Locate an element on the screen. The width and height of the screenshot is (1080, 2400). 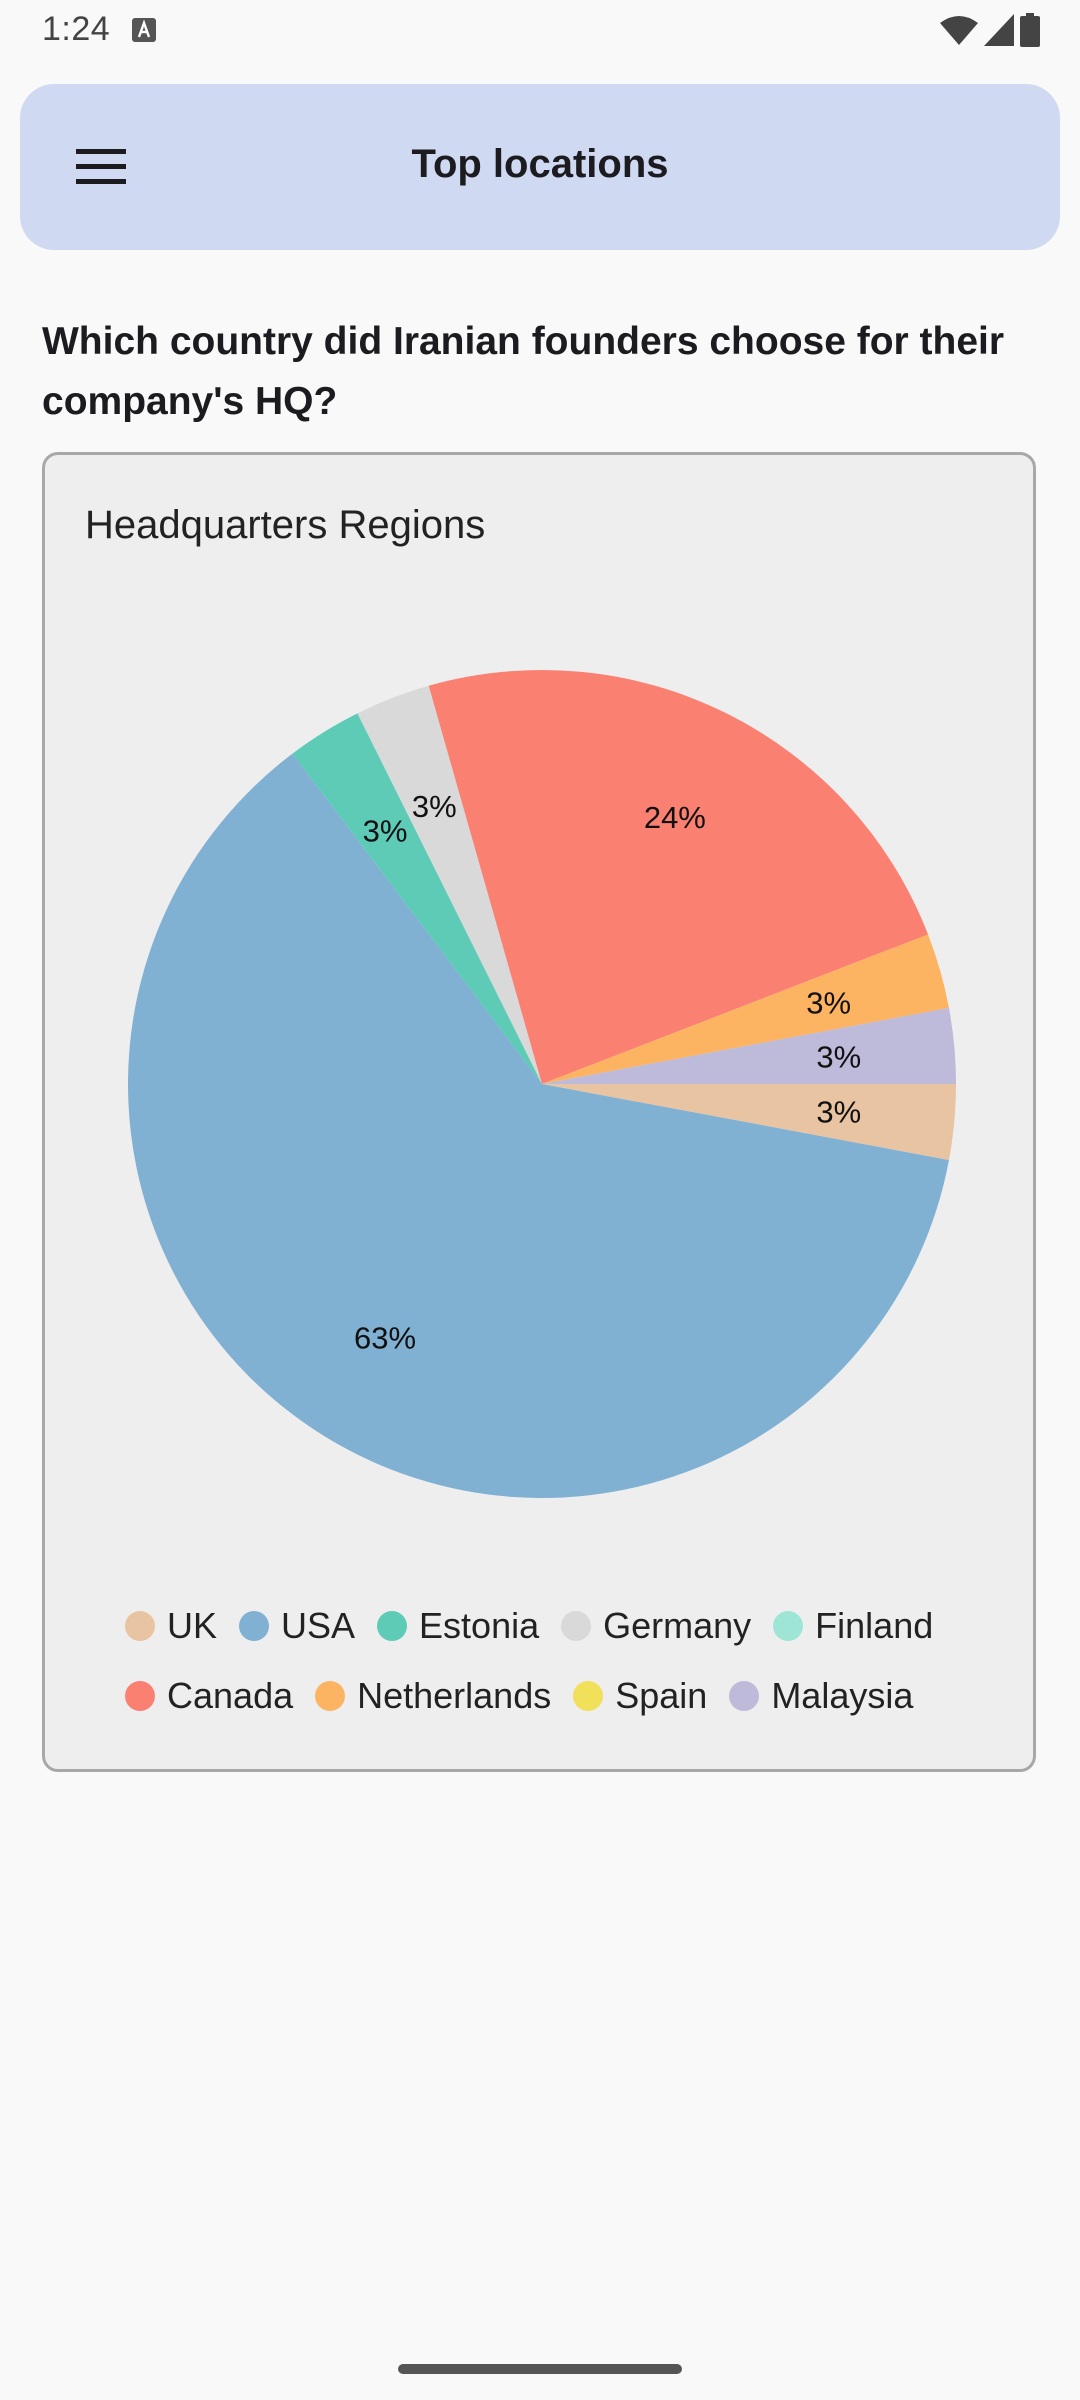
legend-item-usa: USA is located at coordinates (297, 1626).